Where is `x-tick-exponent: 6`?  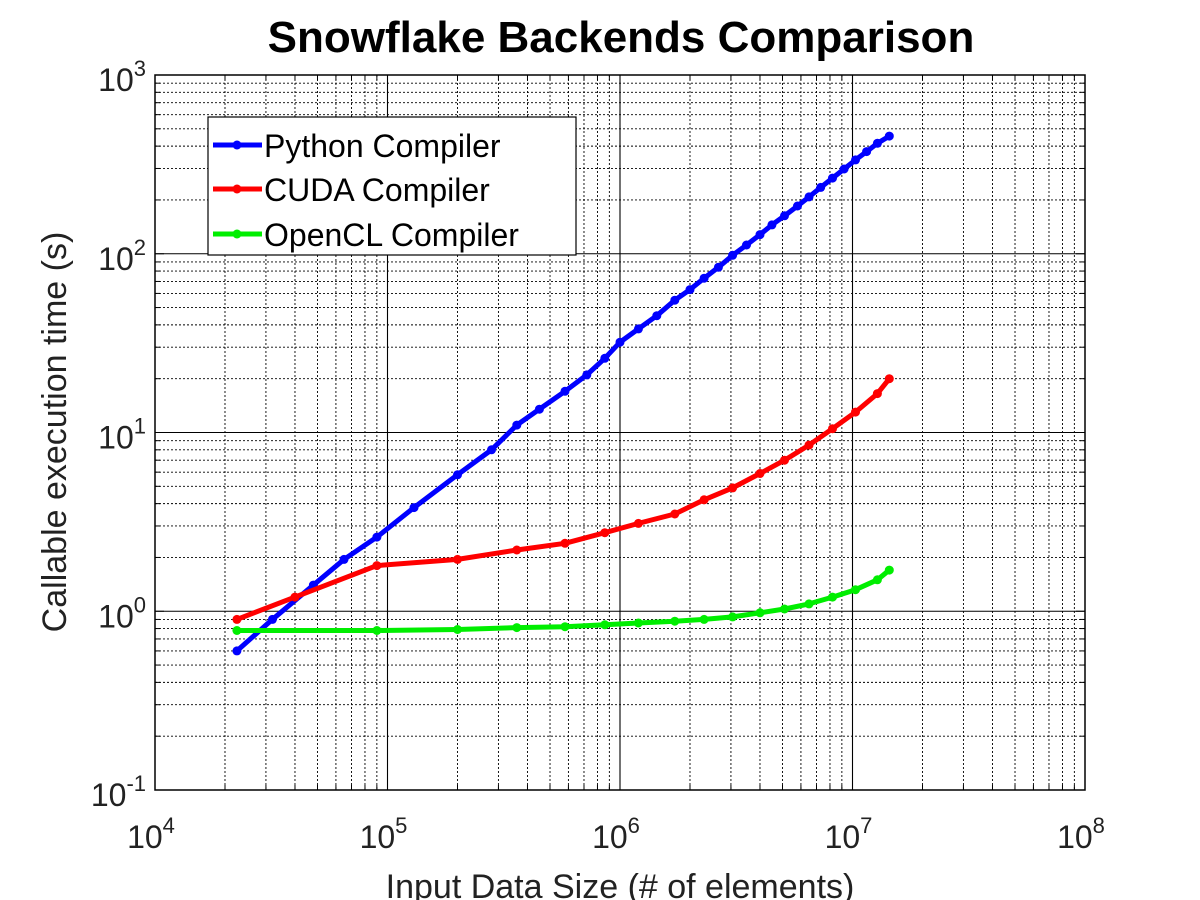 x-tick-exponent: 6 is located at coordinates (634, 825).